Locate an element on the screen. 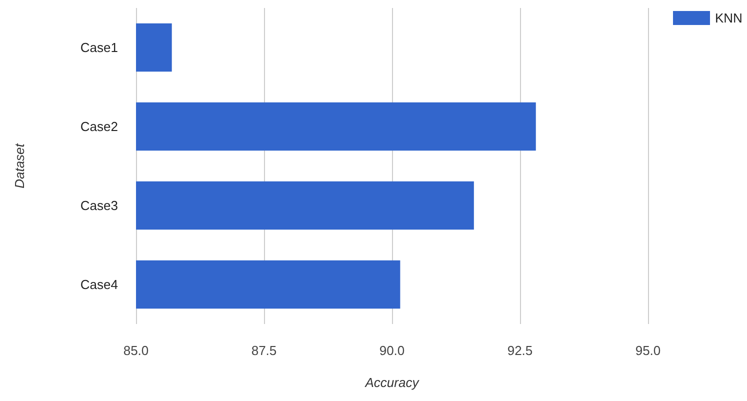 This screenshot has width=747, height=401. y-tick-label: Case1 is located at coordinates (99, 47).